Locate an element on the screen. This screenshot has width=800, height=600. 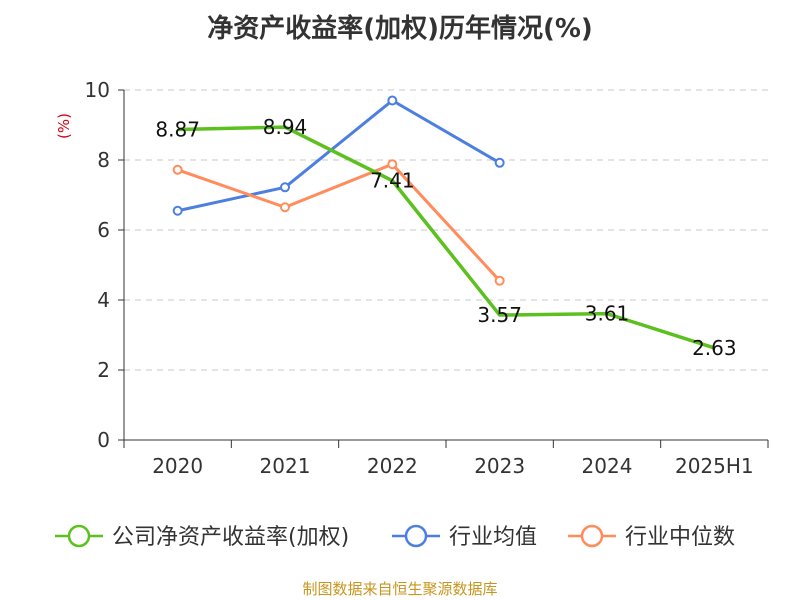
legend-item: 行业均值 is located at coordinates (464, 537).